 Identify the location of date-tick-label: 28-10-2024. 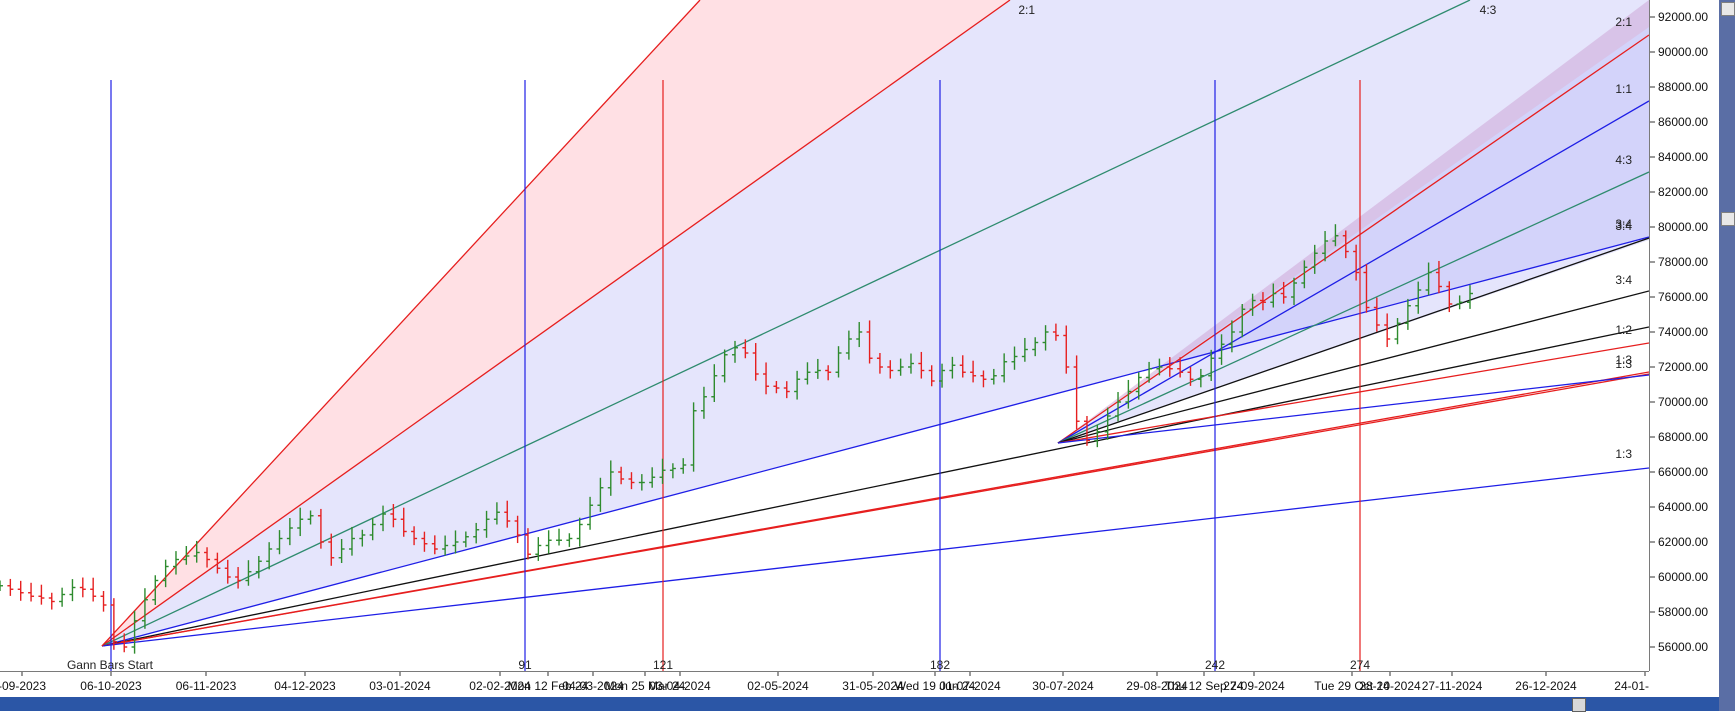
(1390, 686).